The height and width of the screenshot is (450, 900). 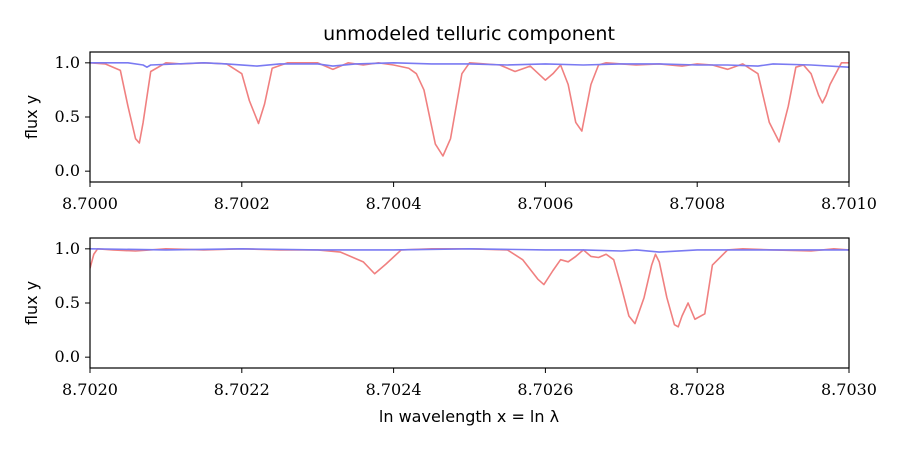 What do you see at coordinates (394, 389) in the screenshot?
I see `x-tick-label: 8.7024` at bounding box center [394, 389].